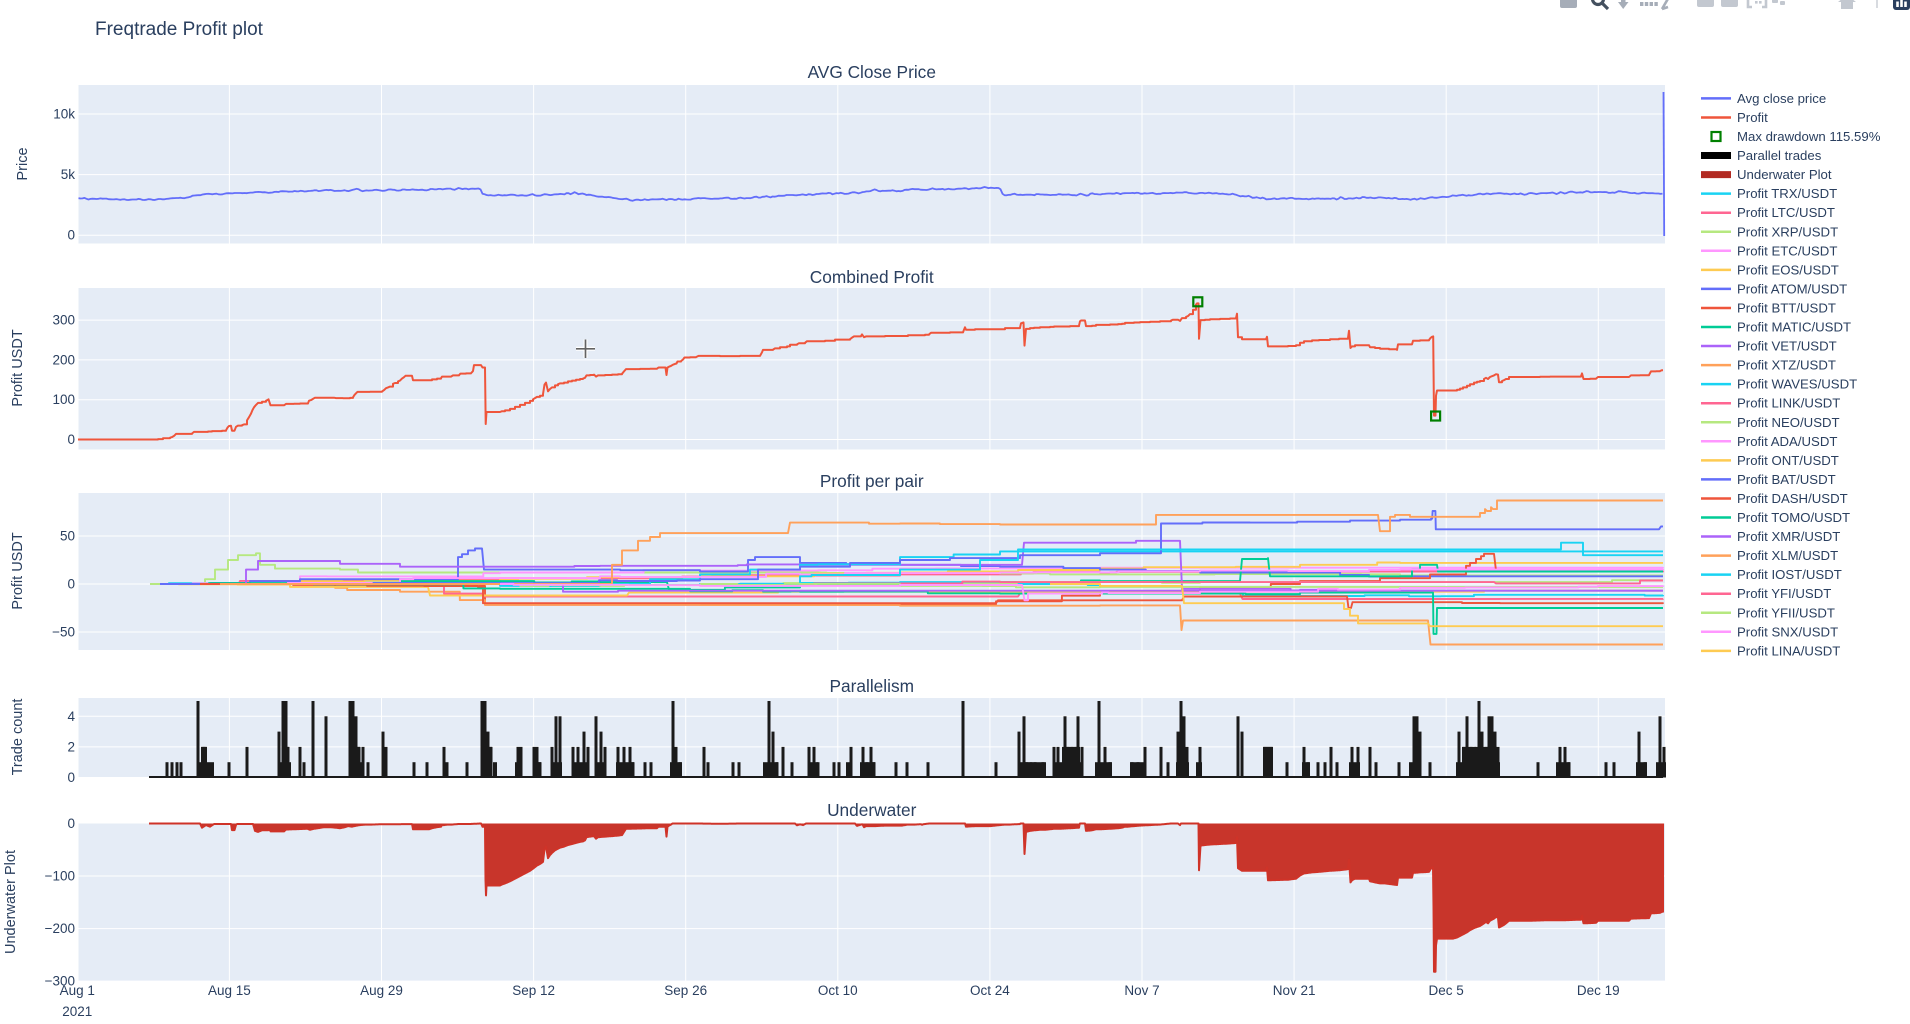 Image resolution: width=1910 pixels, height=1024 pixels. Describe the element at coordinates (71, 746) in the screenshot. I see `svg-text: 2` at that location.